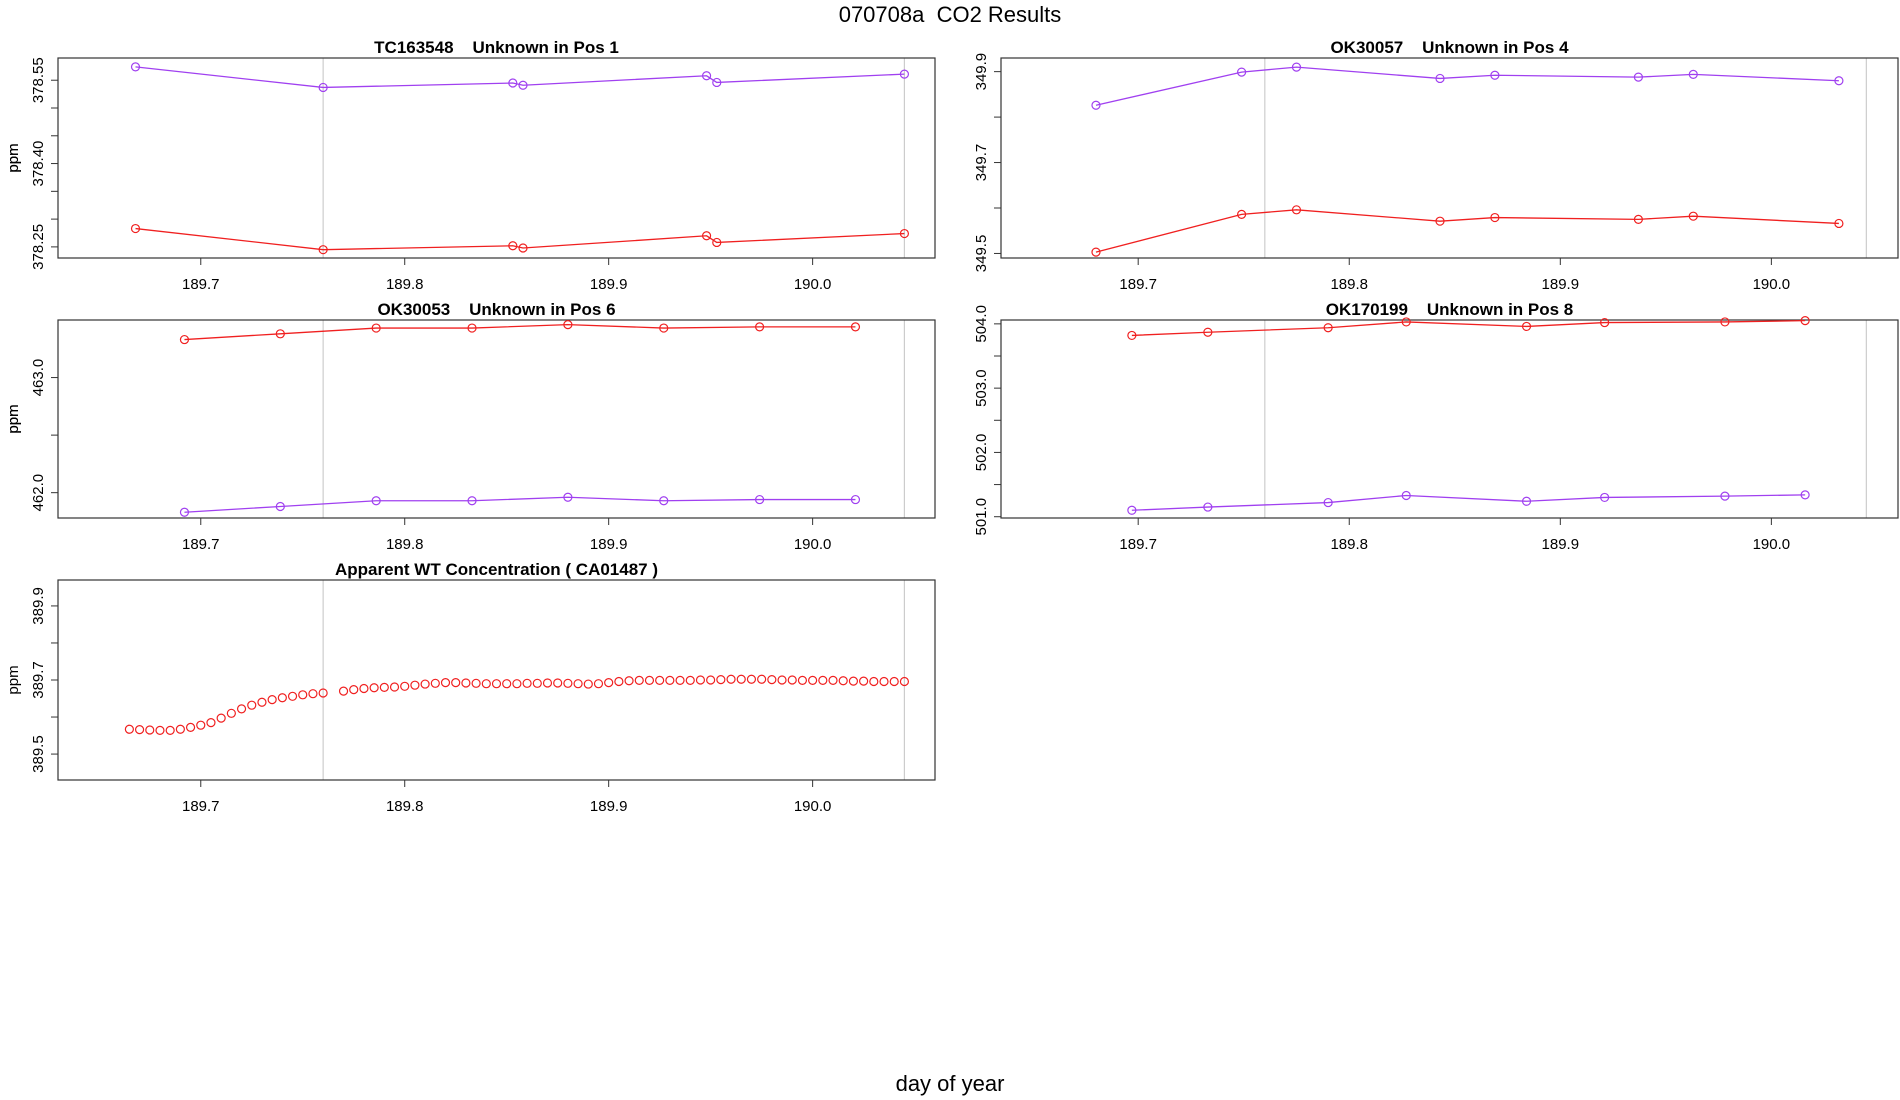 Image resolution: width=1900 pixels, height=1100 pixels. What do you see at coordinates (981, 324) in the screenshot?
I see `y-tick-label: 504.0` at bounding box center [981, 324].